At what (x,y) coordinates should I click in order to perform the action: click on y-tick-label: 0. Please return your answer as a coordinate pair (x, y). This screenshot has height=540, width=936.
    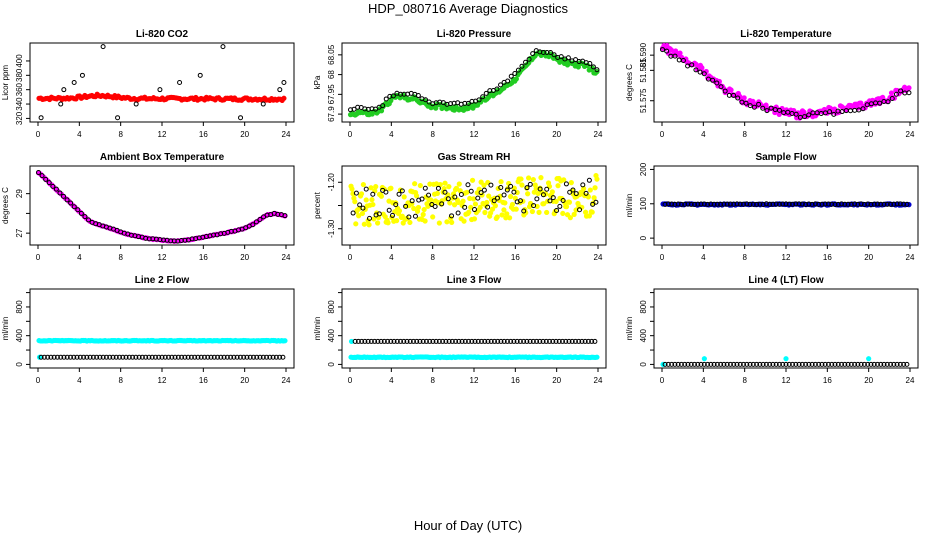
    Looking at the image, I should click on (331, 364).